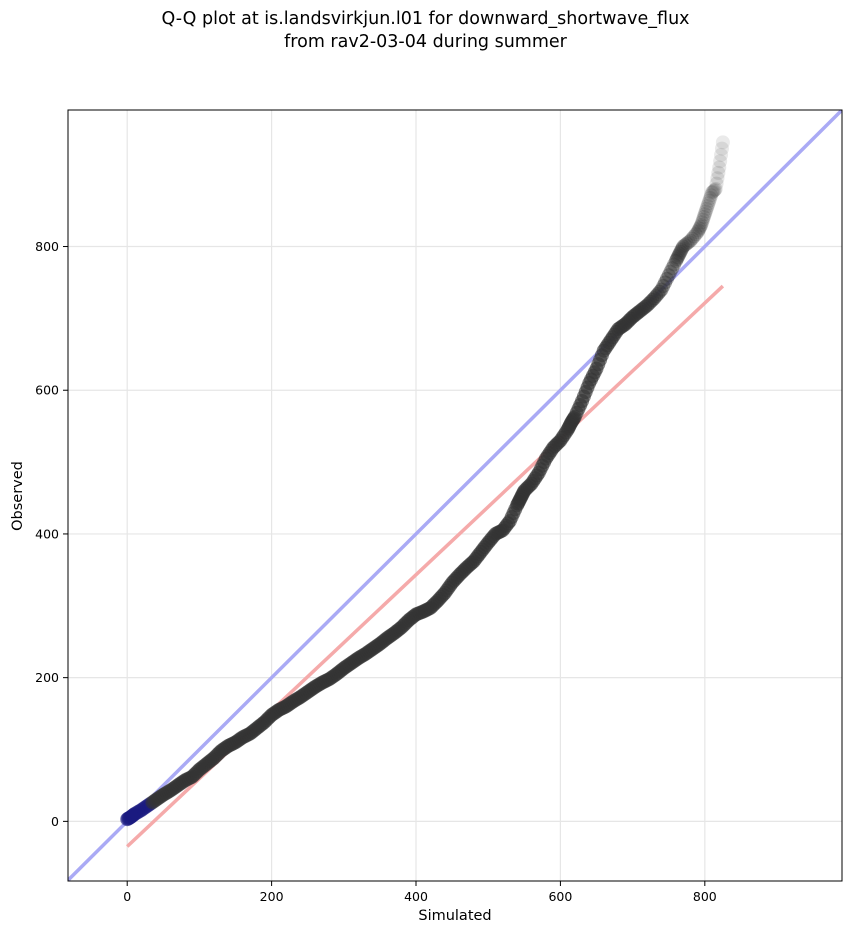 The width and height of the screenshot is (851, 934). Describe the element at coordinates (55, 821) in the screenshot. I see `y-tick-label: 0` at that location.